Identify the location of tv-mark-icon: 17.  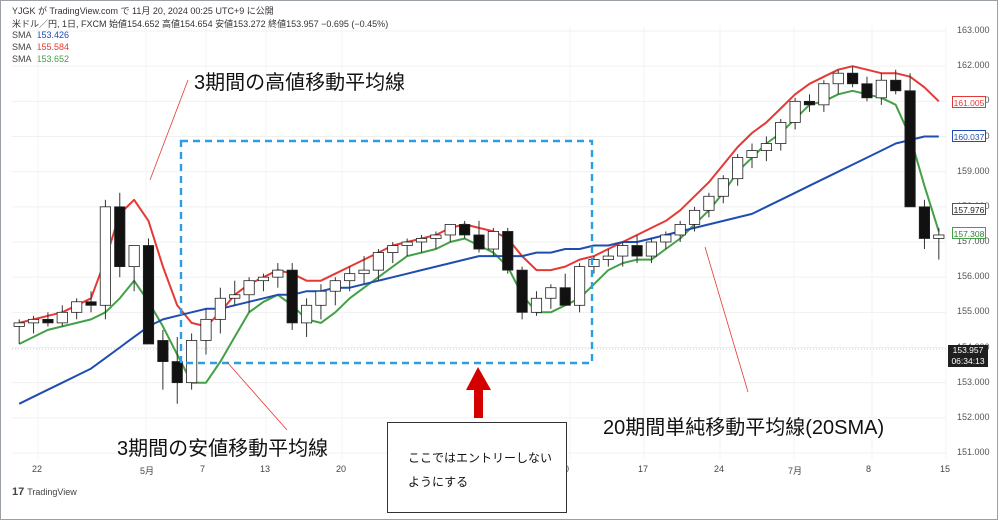
(18, 492).